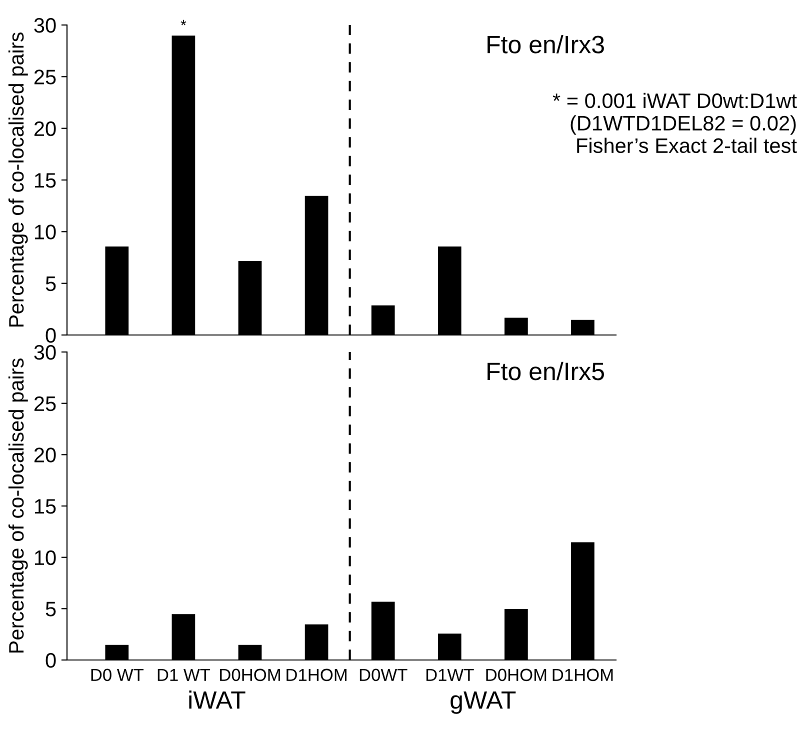 The width and height of the screenshot is (807, 731). Describe the element at coordinates (384, 675) in the screenshot. I see `x-tick-label: D0WT` at that location.